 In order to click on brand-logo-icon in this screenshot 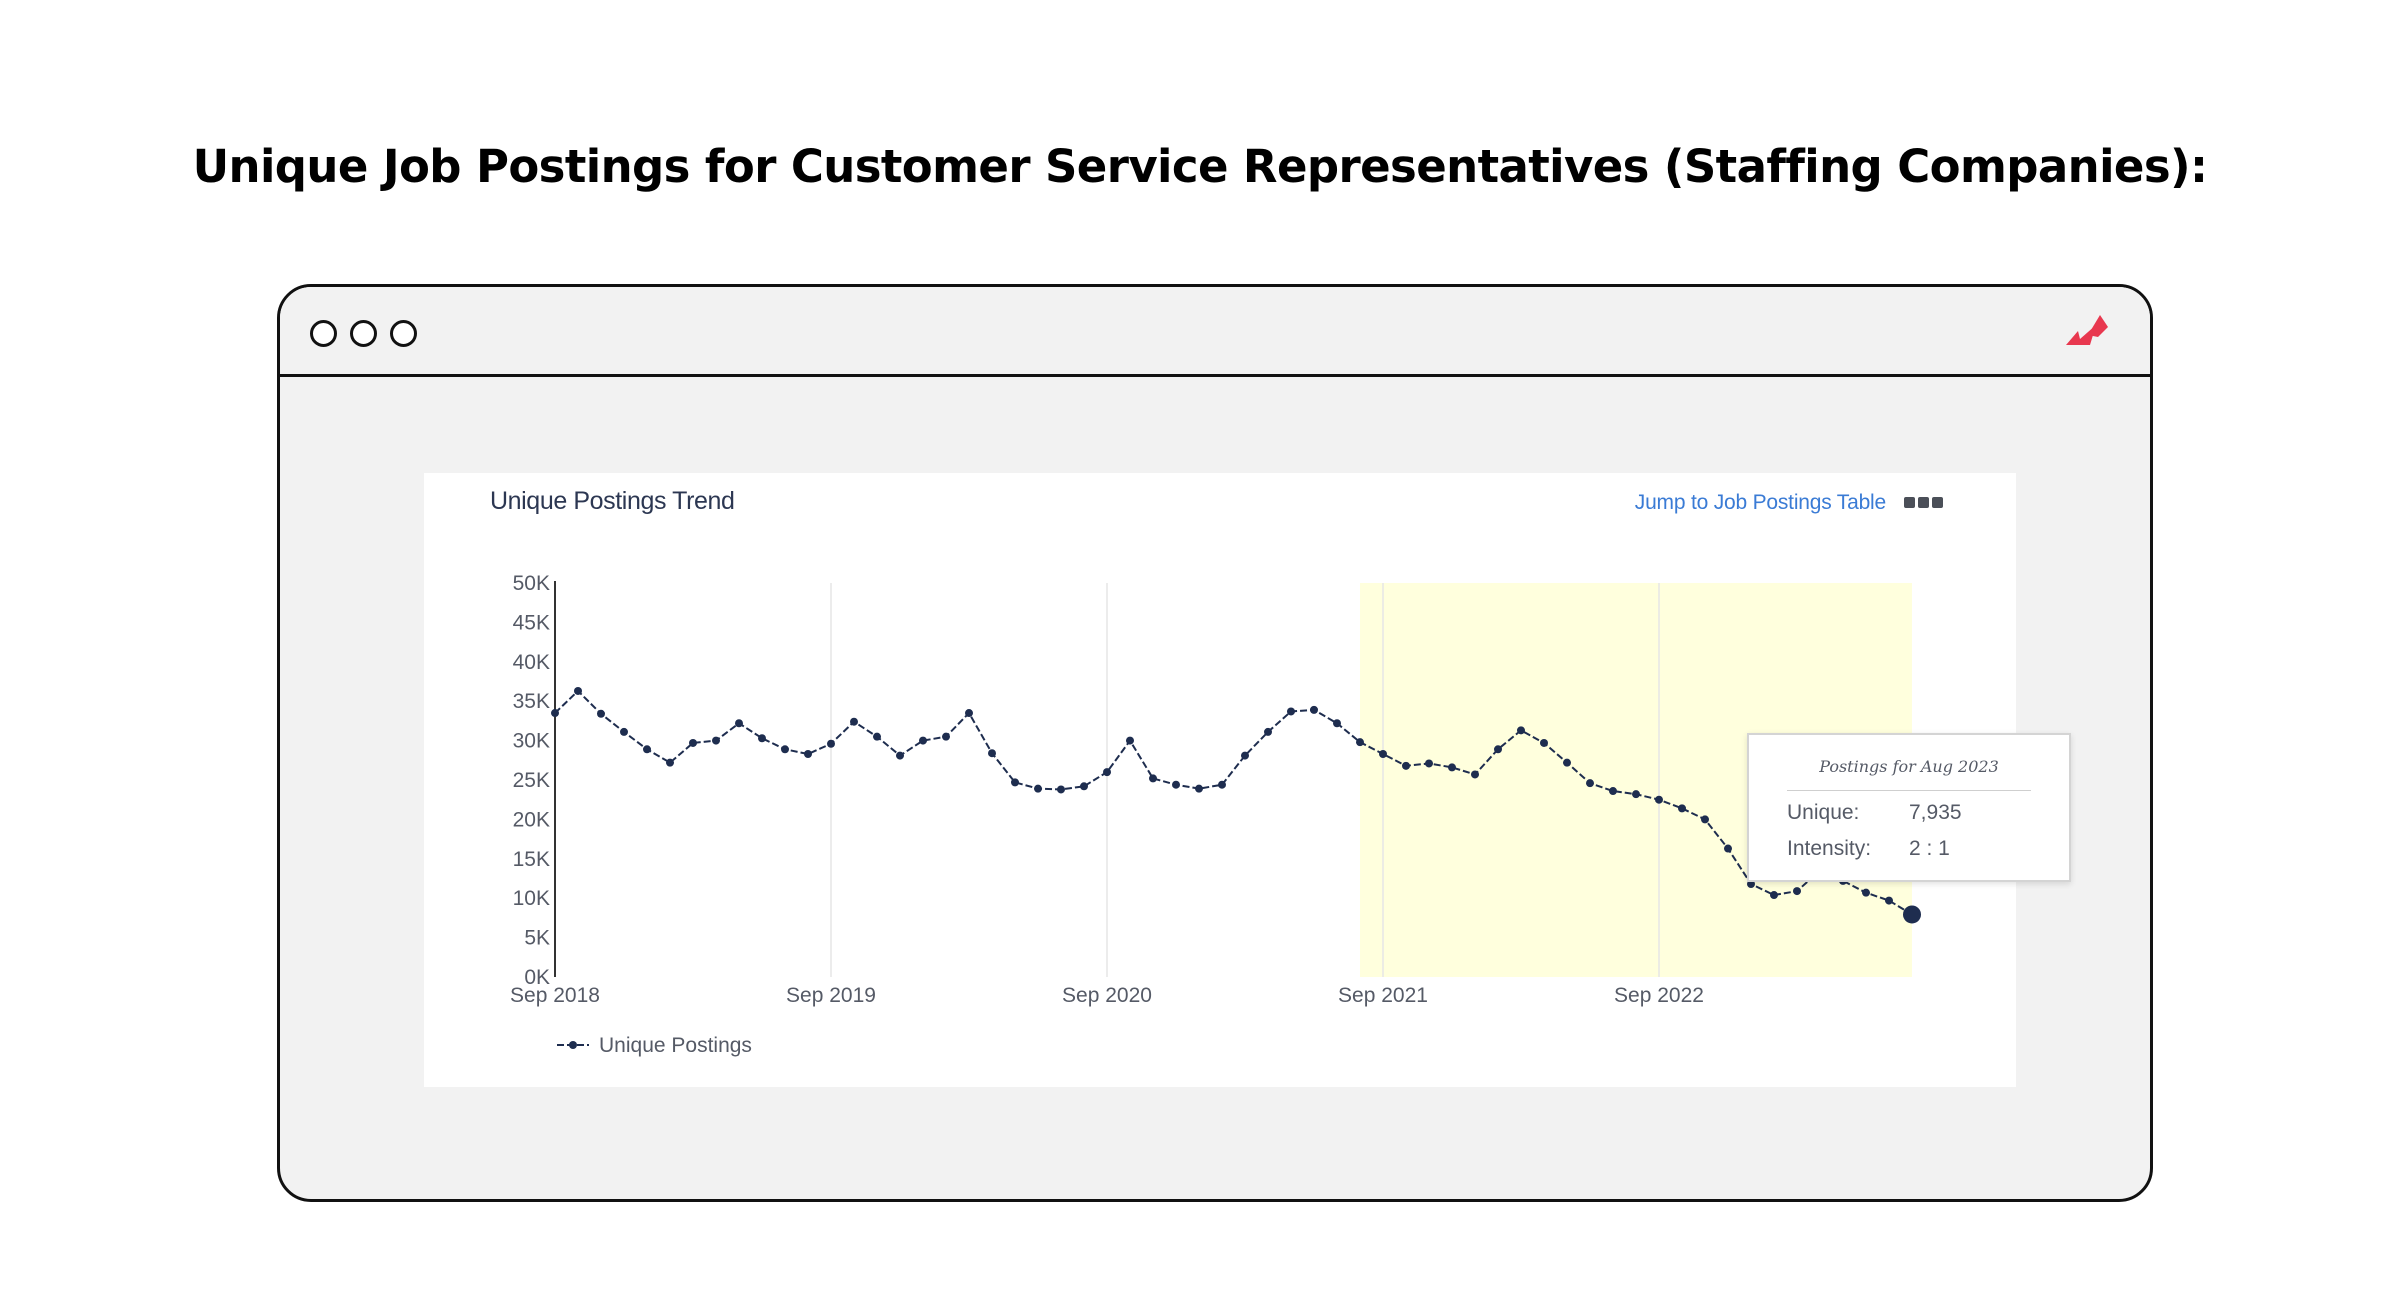, I will do `click(2087, 330)`.